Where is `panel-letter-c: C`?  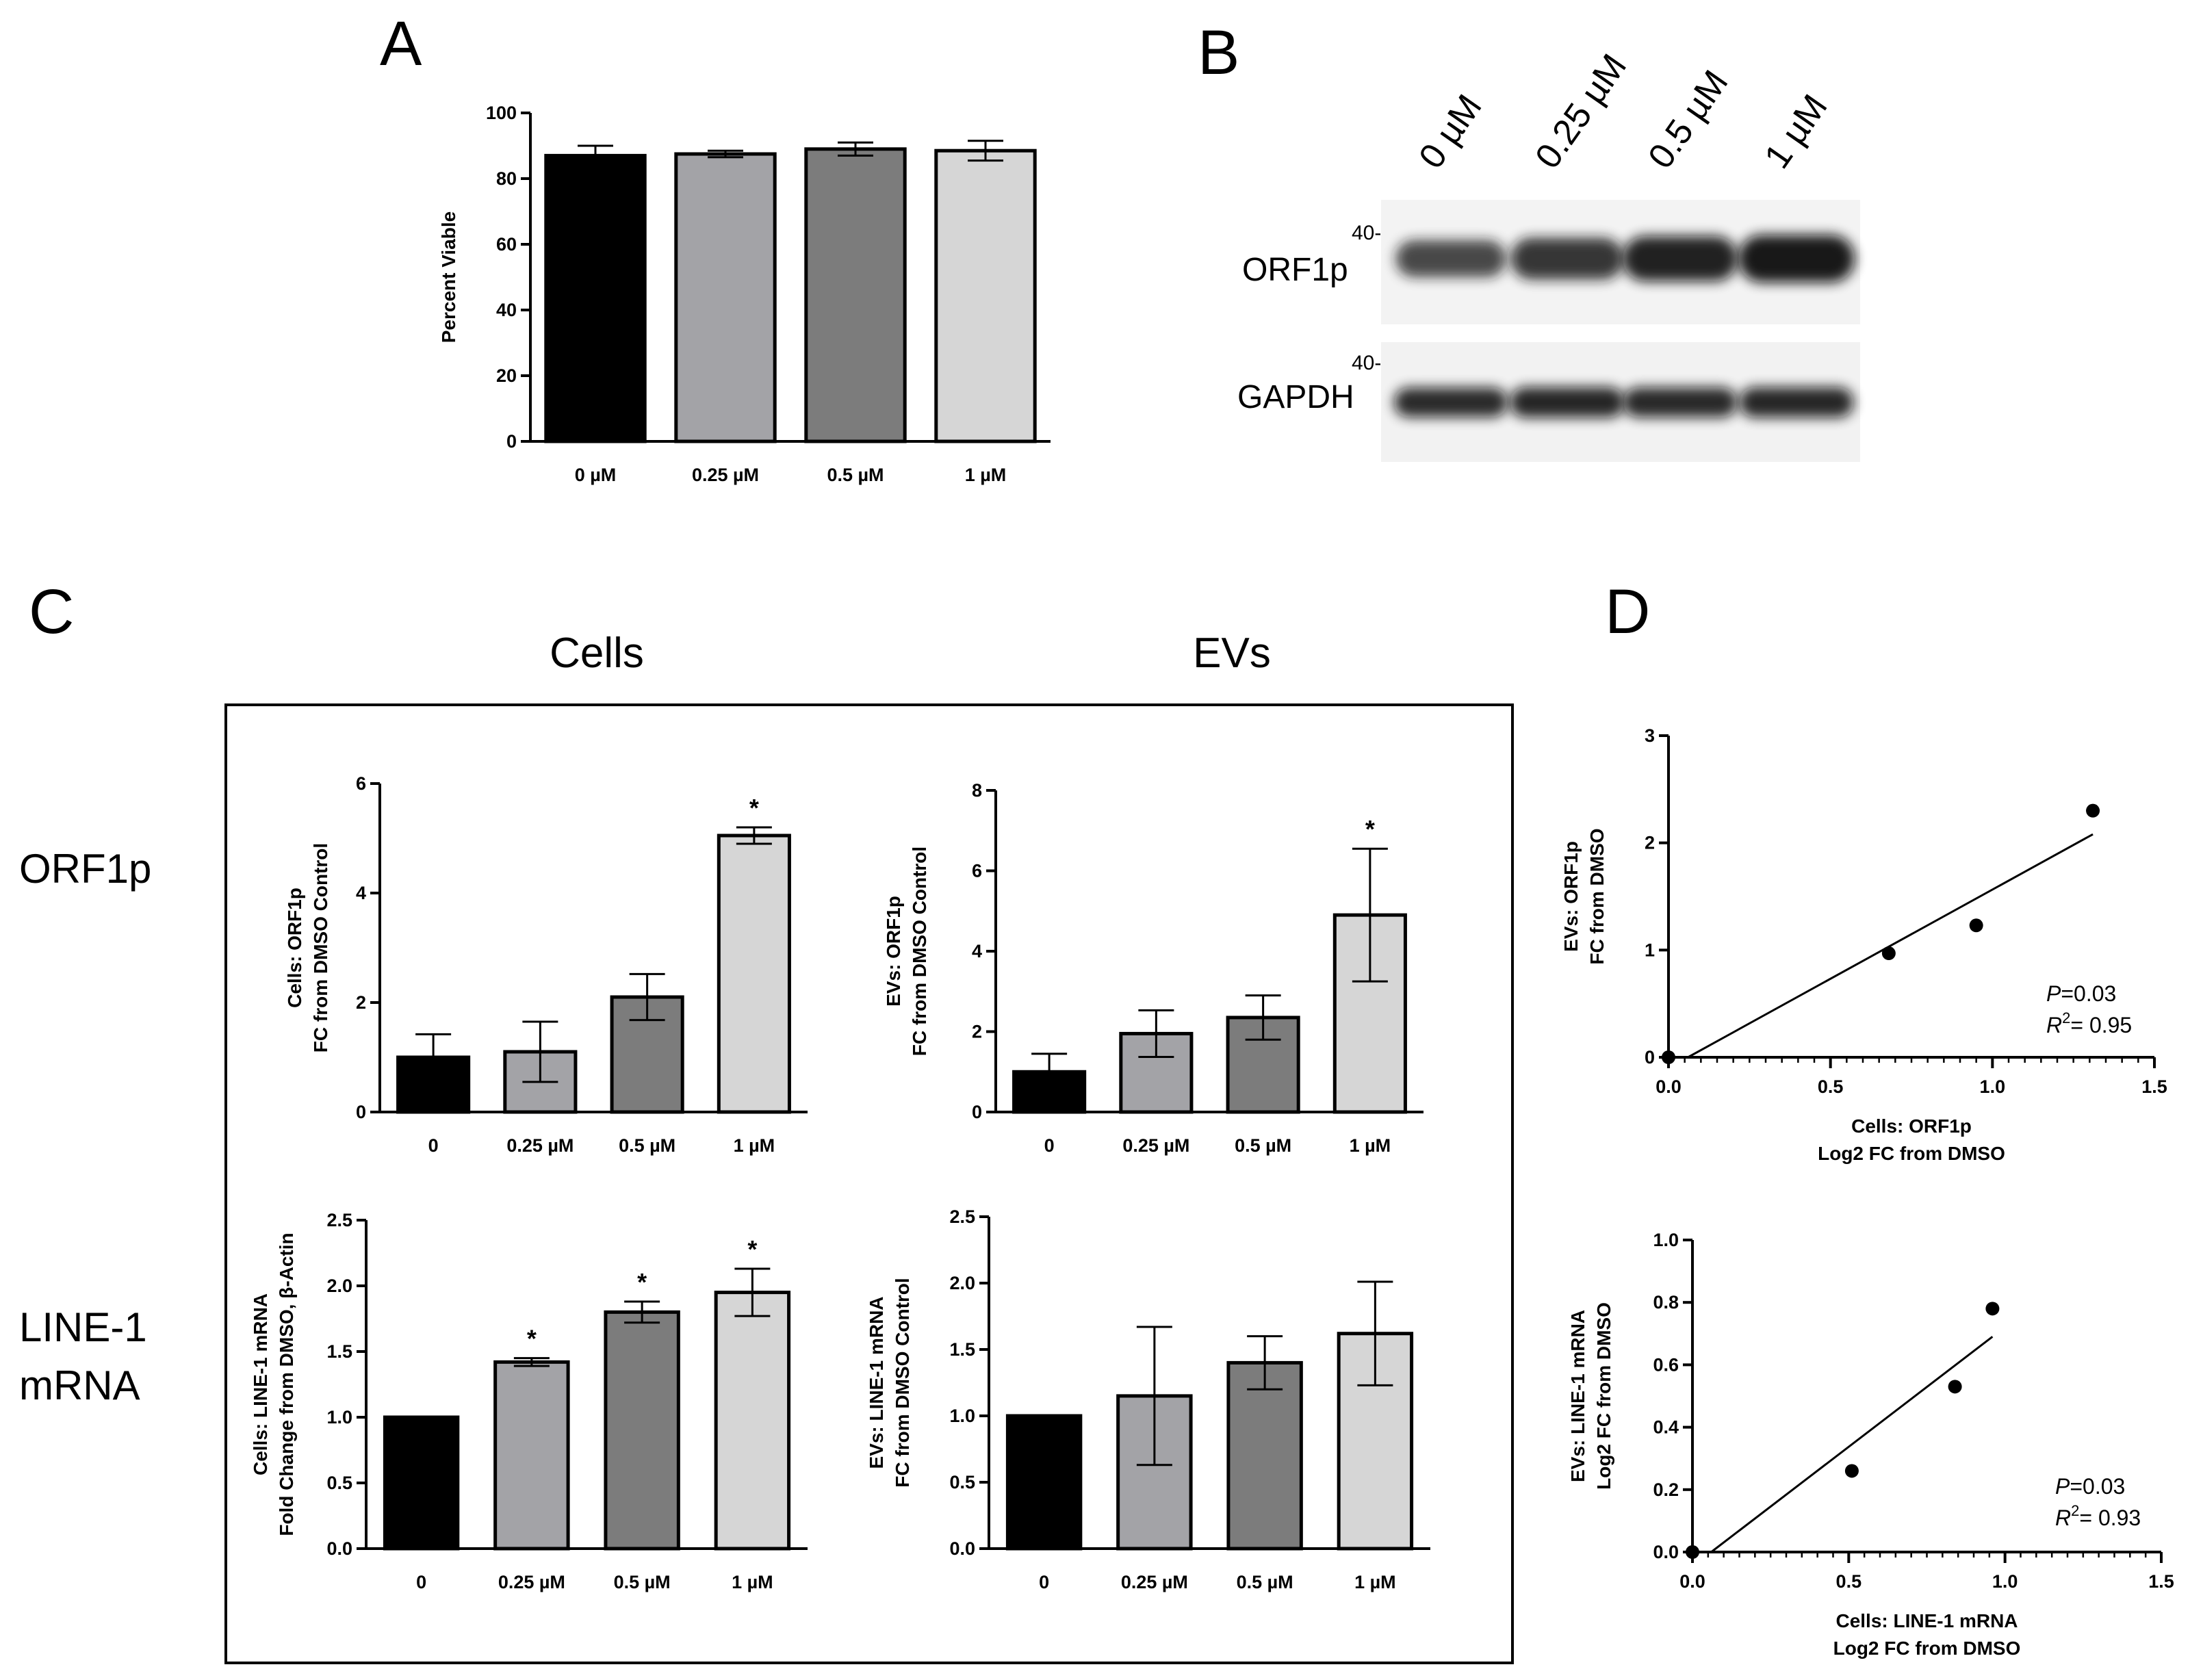 panel-letter-c: C is located at coordinates (51, 612).